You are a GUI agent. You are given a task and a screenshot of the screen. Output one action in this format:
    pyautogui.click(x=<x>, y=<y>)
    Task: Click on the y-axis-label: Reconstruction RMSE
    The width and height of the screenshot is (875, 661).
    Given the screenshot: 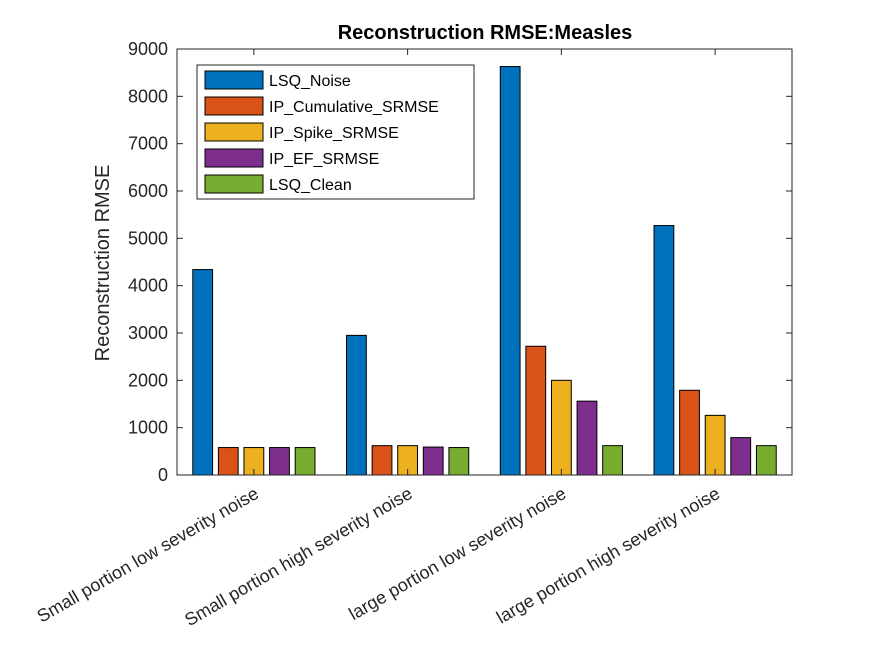 What is the action you would take?
    pyautogui.click(x=103, y=263)
    